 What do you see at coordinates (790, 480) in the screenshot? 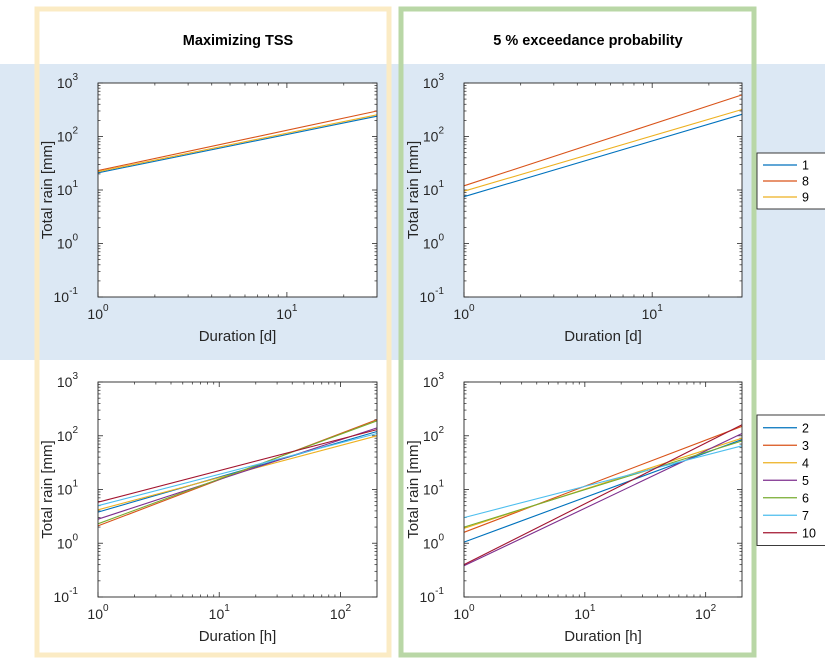
I see `legend-2: 2 3 4 5 6 7 10` at bounding box center [790, 480].